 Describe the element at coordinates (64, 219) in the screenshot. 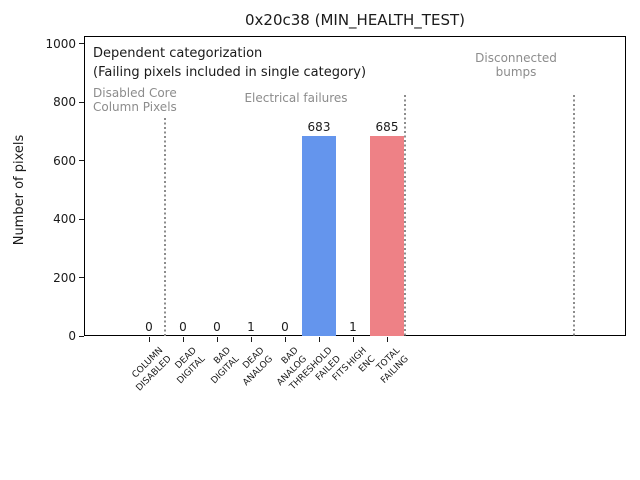

I see `y-tick-label: 400` at that location.